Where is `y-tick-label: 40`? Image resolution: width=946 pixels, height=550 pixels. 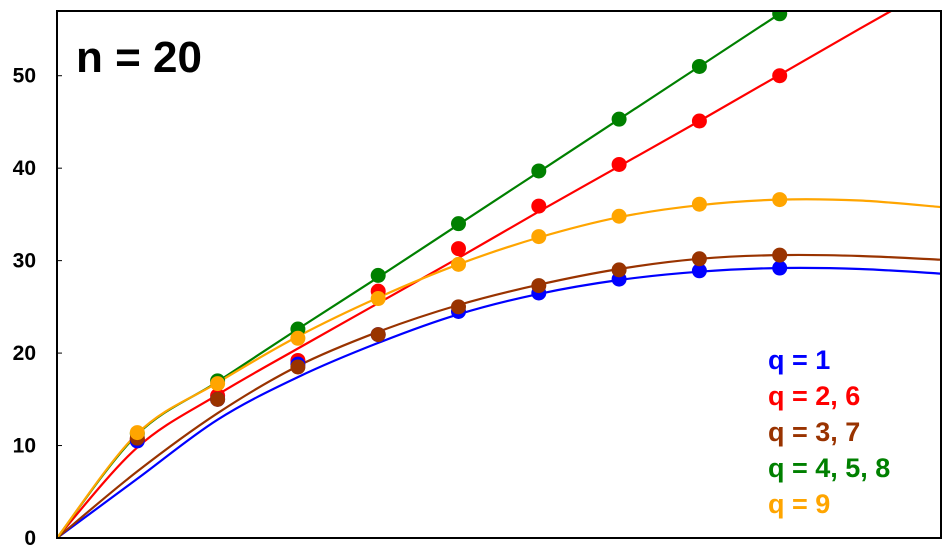
y-tick-label: 40 is located at coordinates (24, 168).